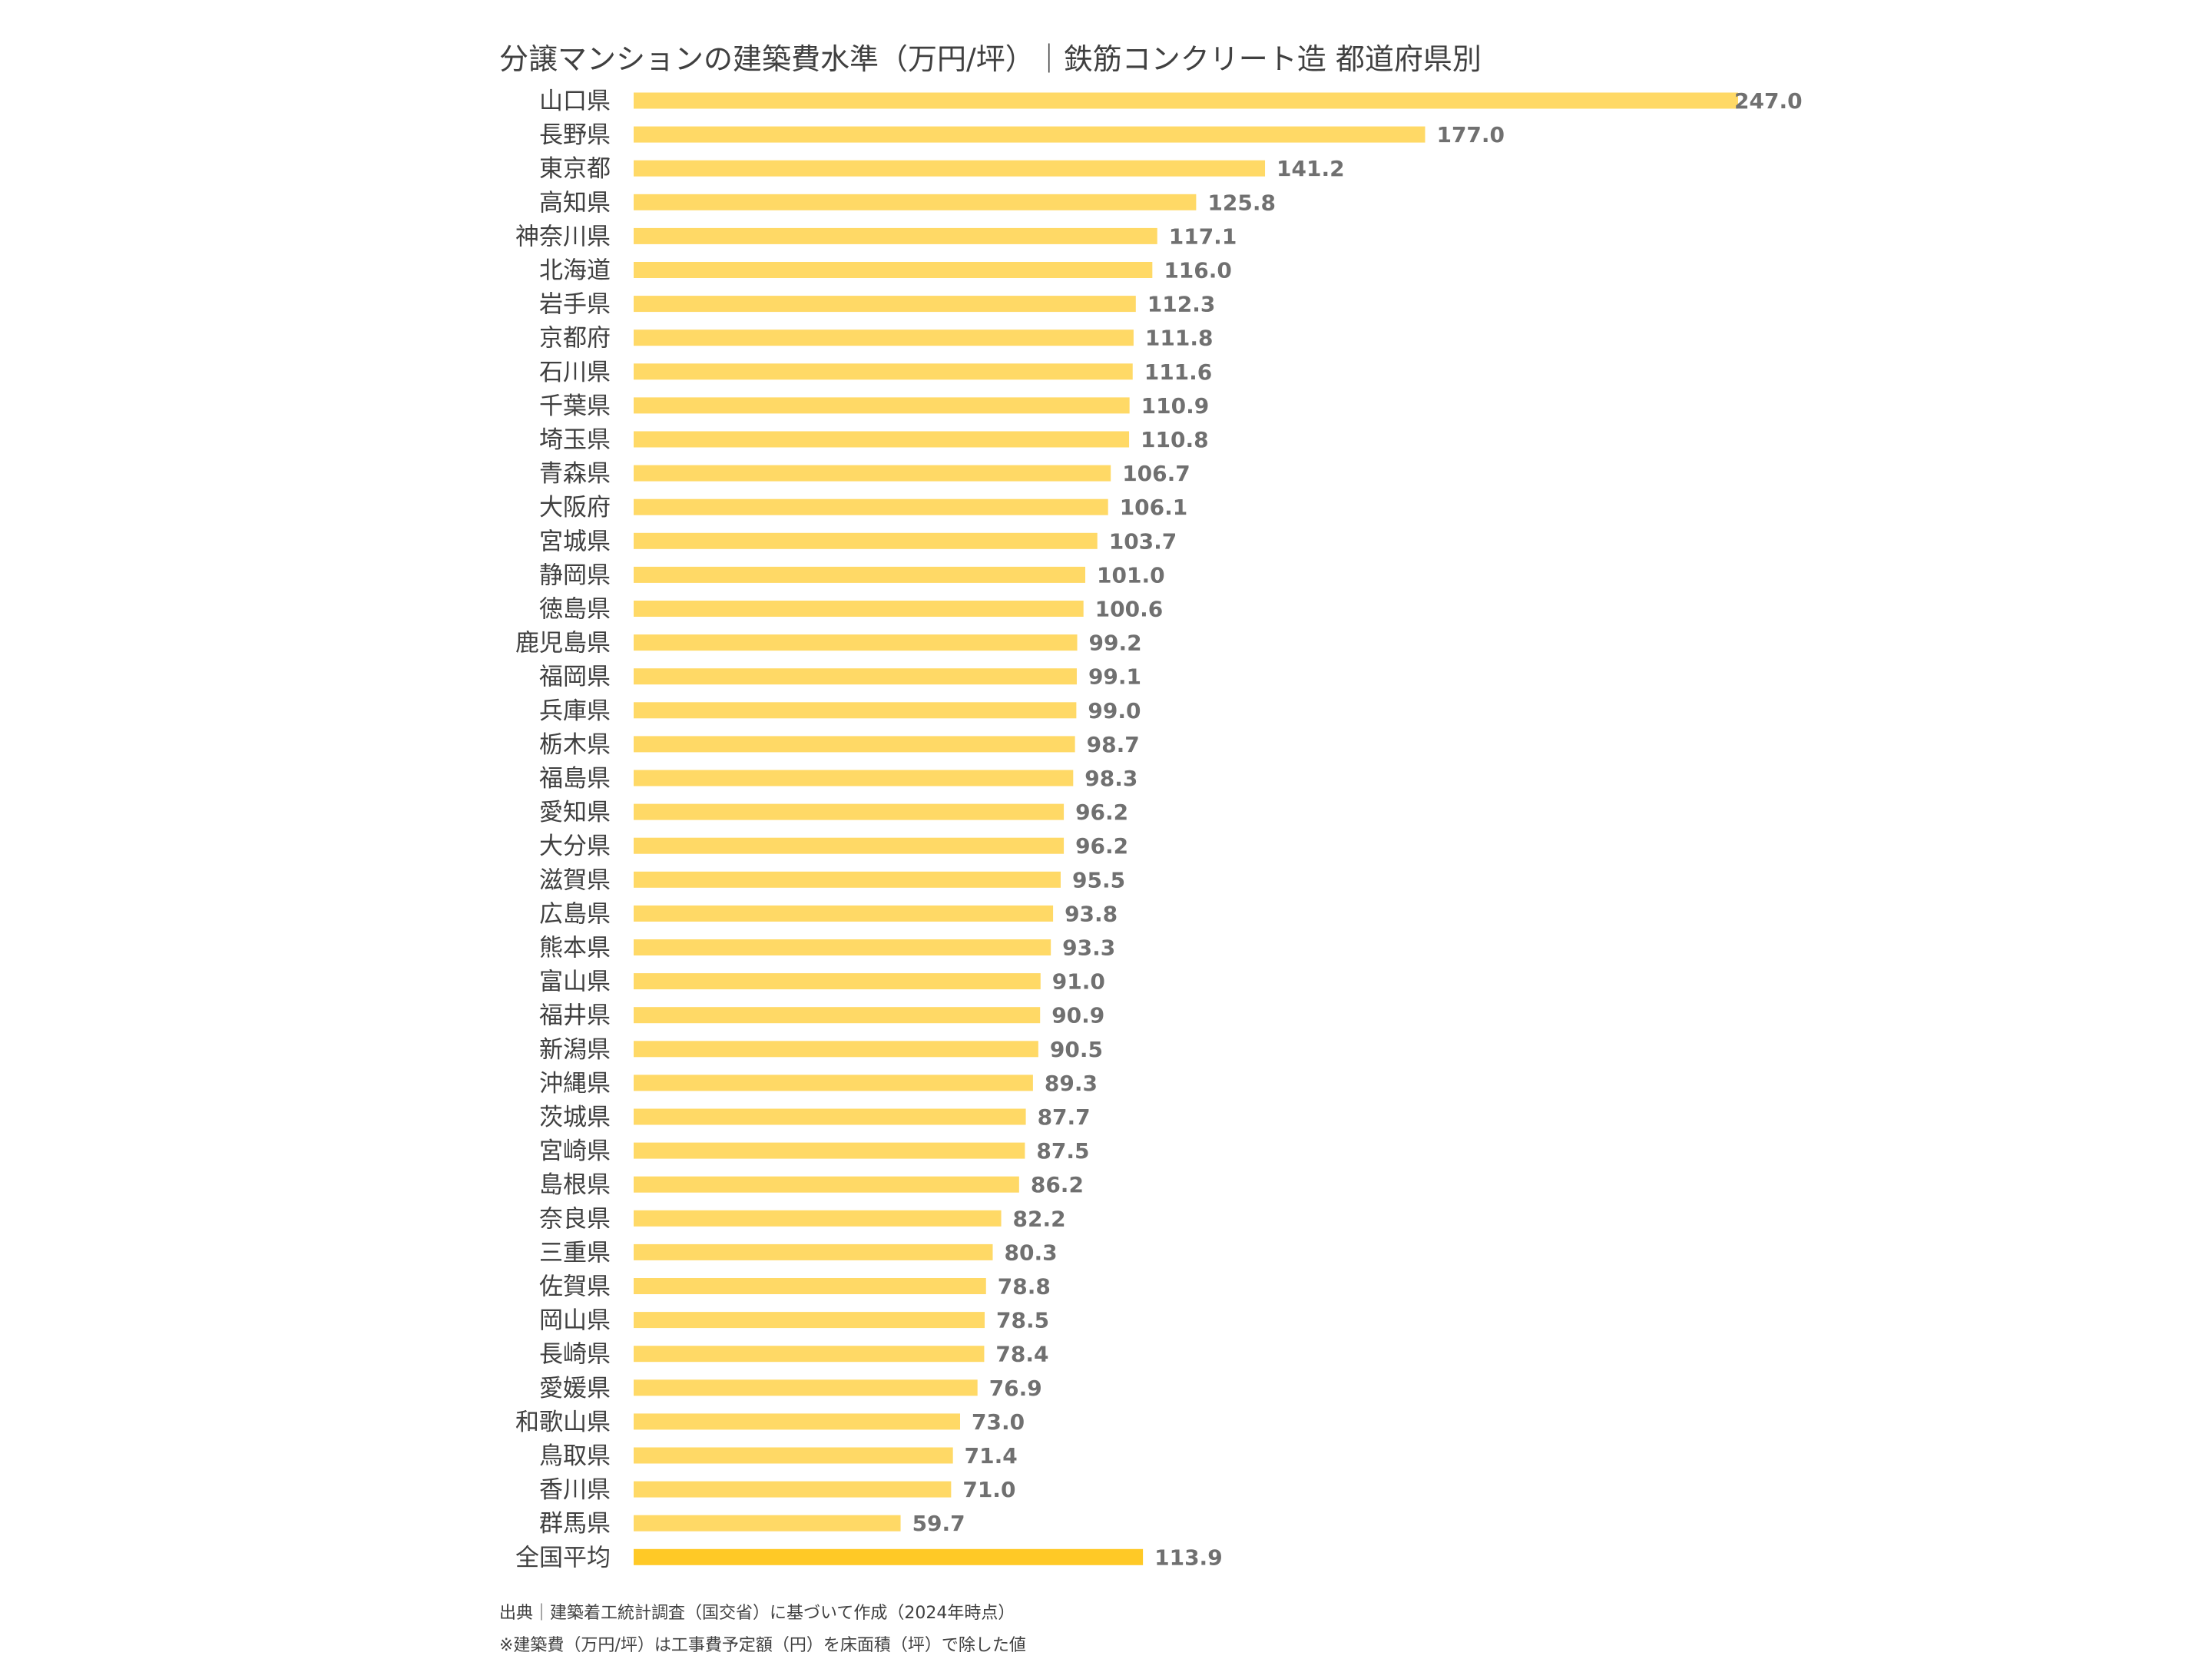 This screenshot has height=1659, width=2212. What do you see at coordinates (575, 983) in the screenshot?
I see `category-label: 富山県` at bounding box center [575, 983].